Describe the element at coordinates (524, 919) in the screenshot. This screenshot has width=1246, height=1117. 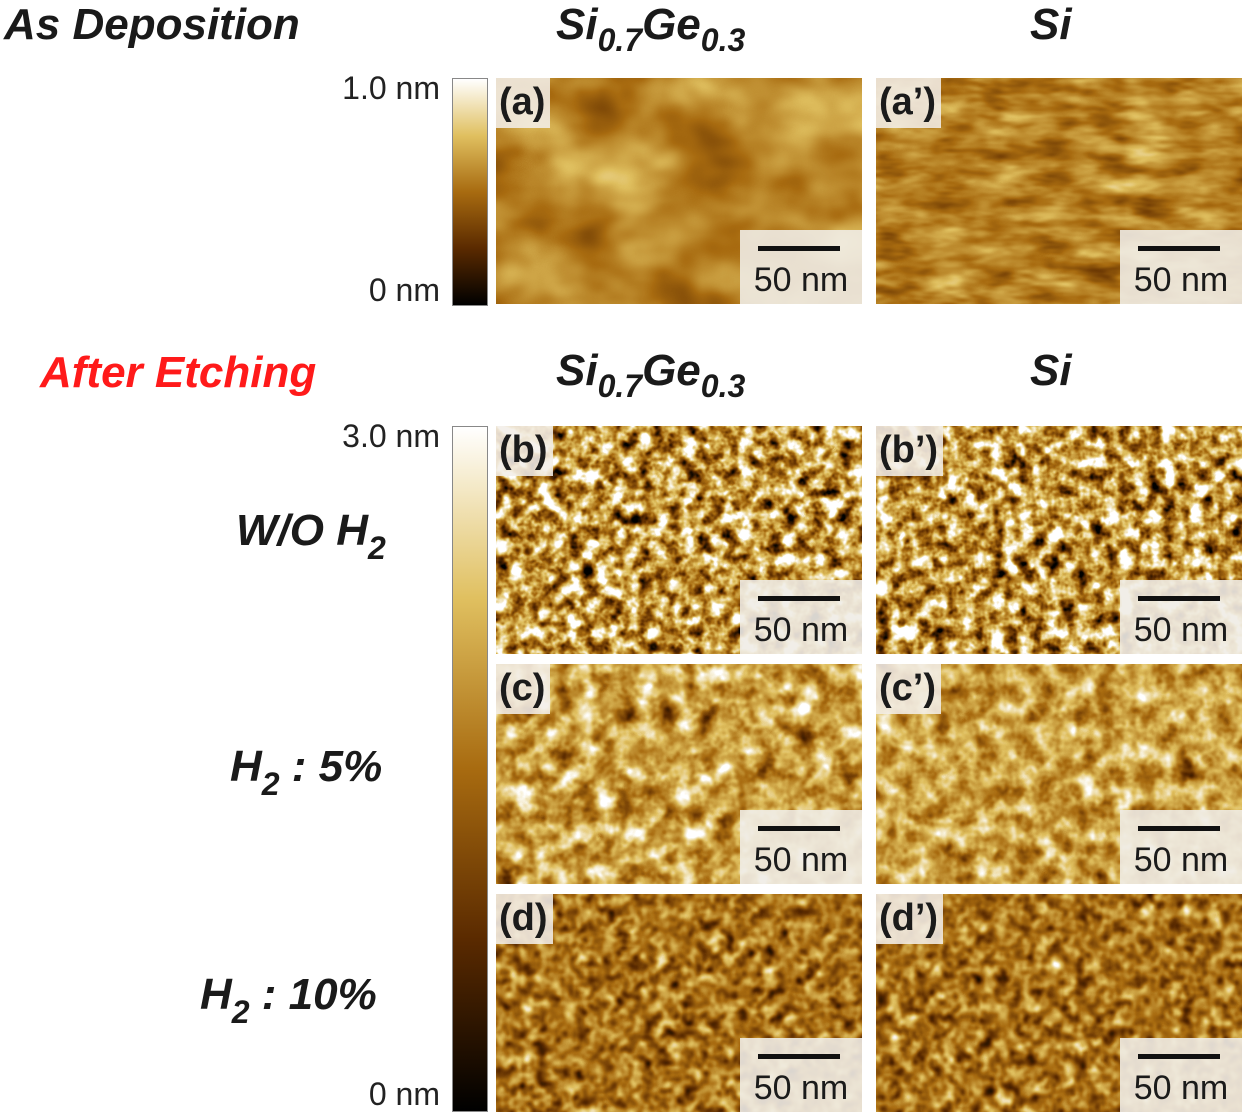
I see `panel-label: (d)` at that location.